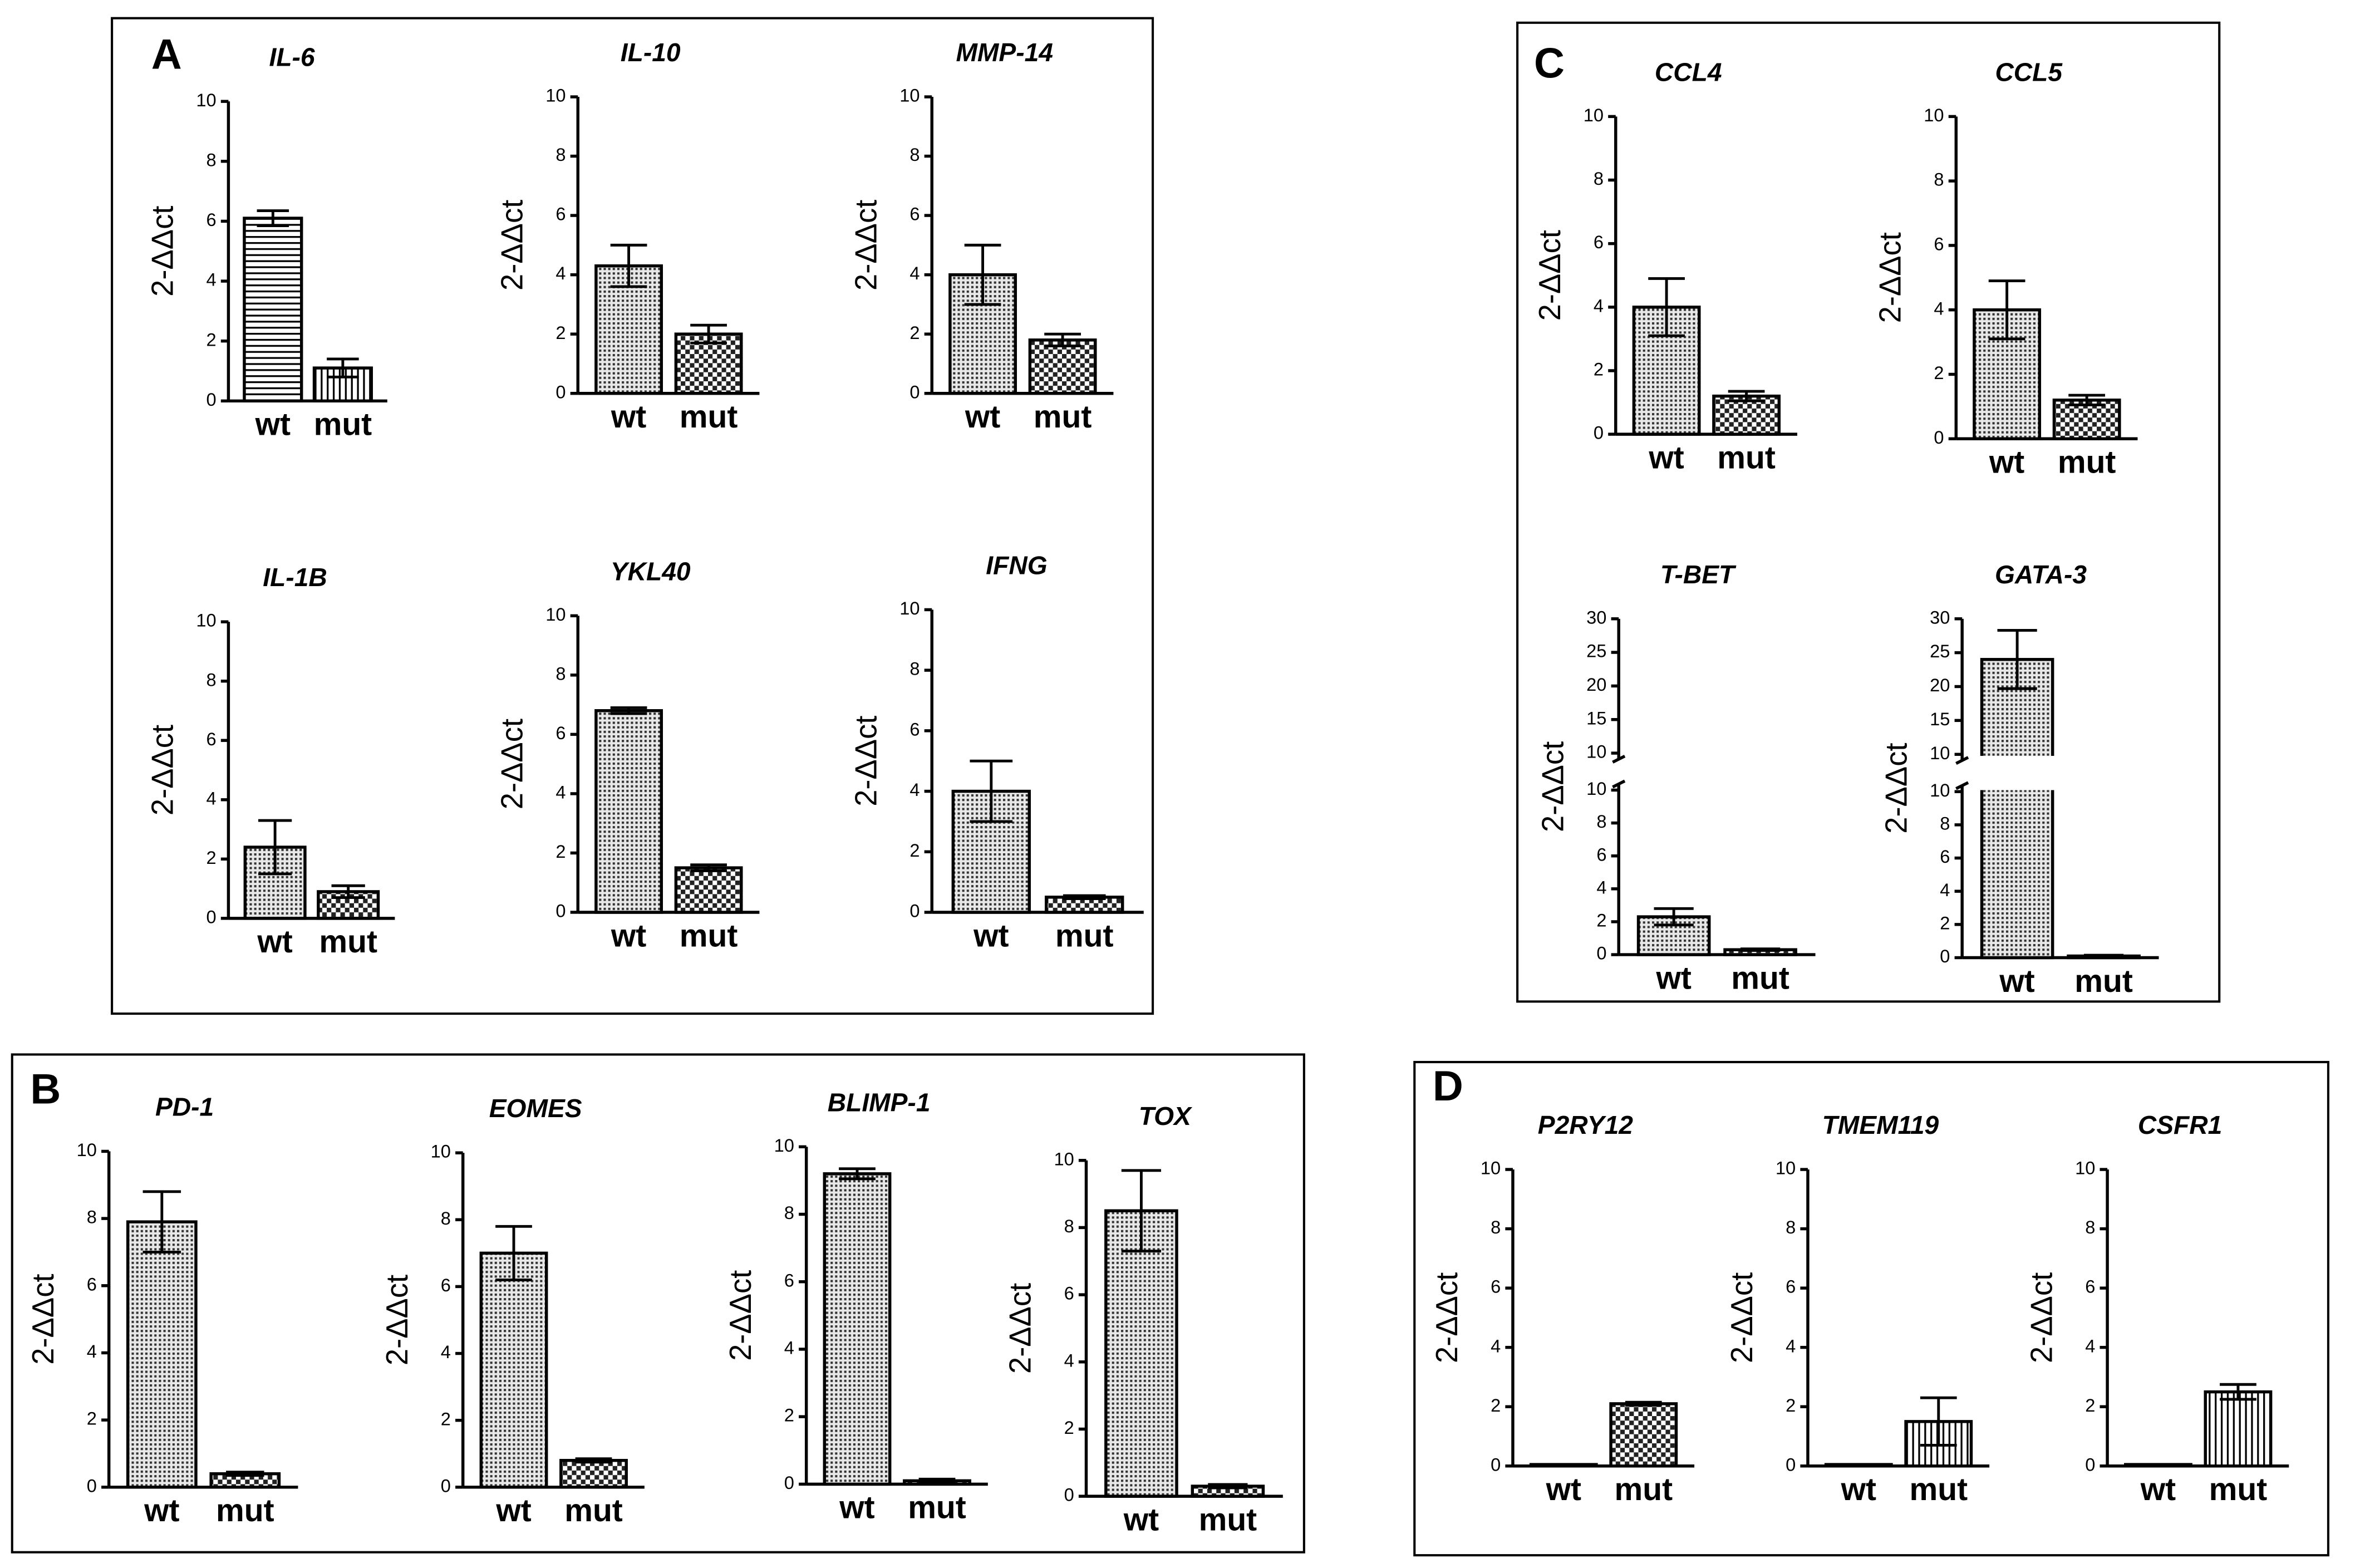 This screenshot has width=2360, height=1568. I want to click on chart-title: YKL40, so click(651, 571).